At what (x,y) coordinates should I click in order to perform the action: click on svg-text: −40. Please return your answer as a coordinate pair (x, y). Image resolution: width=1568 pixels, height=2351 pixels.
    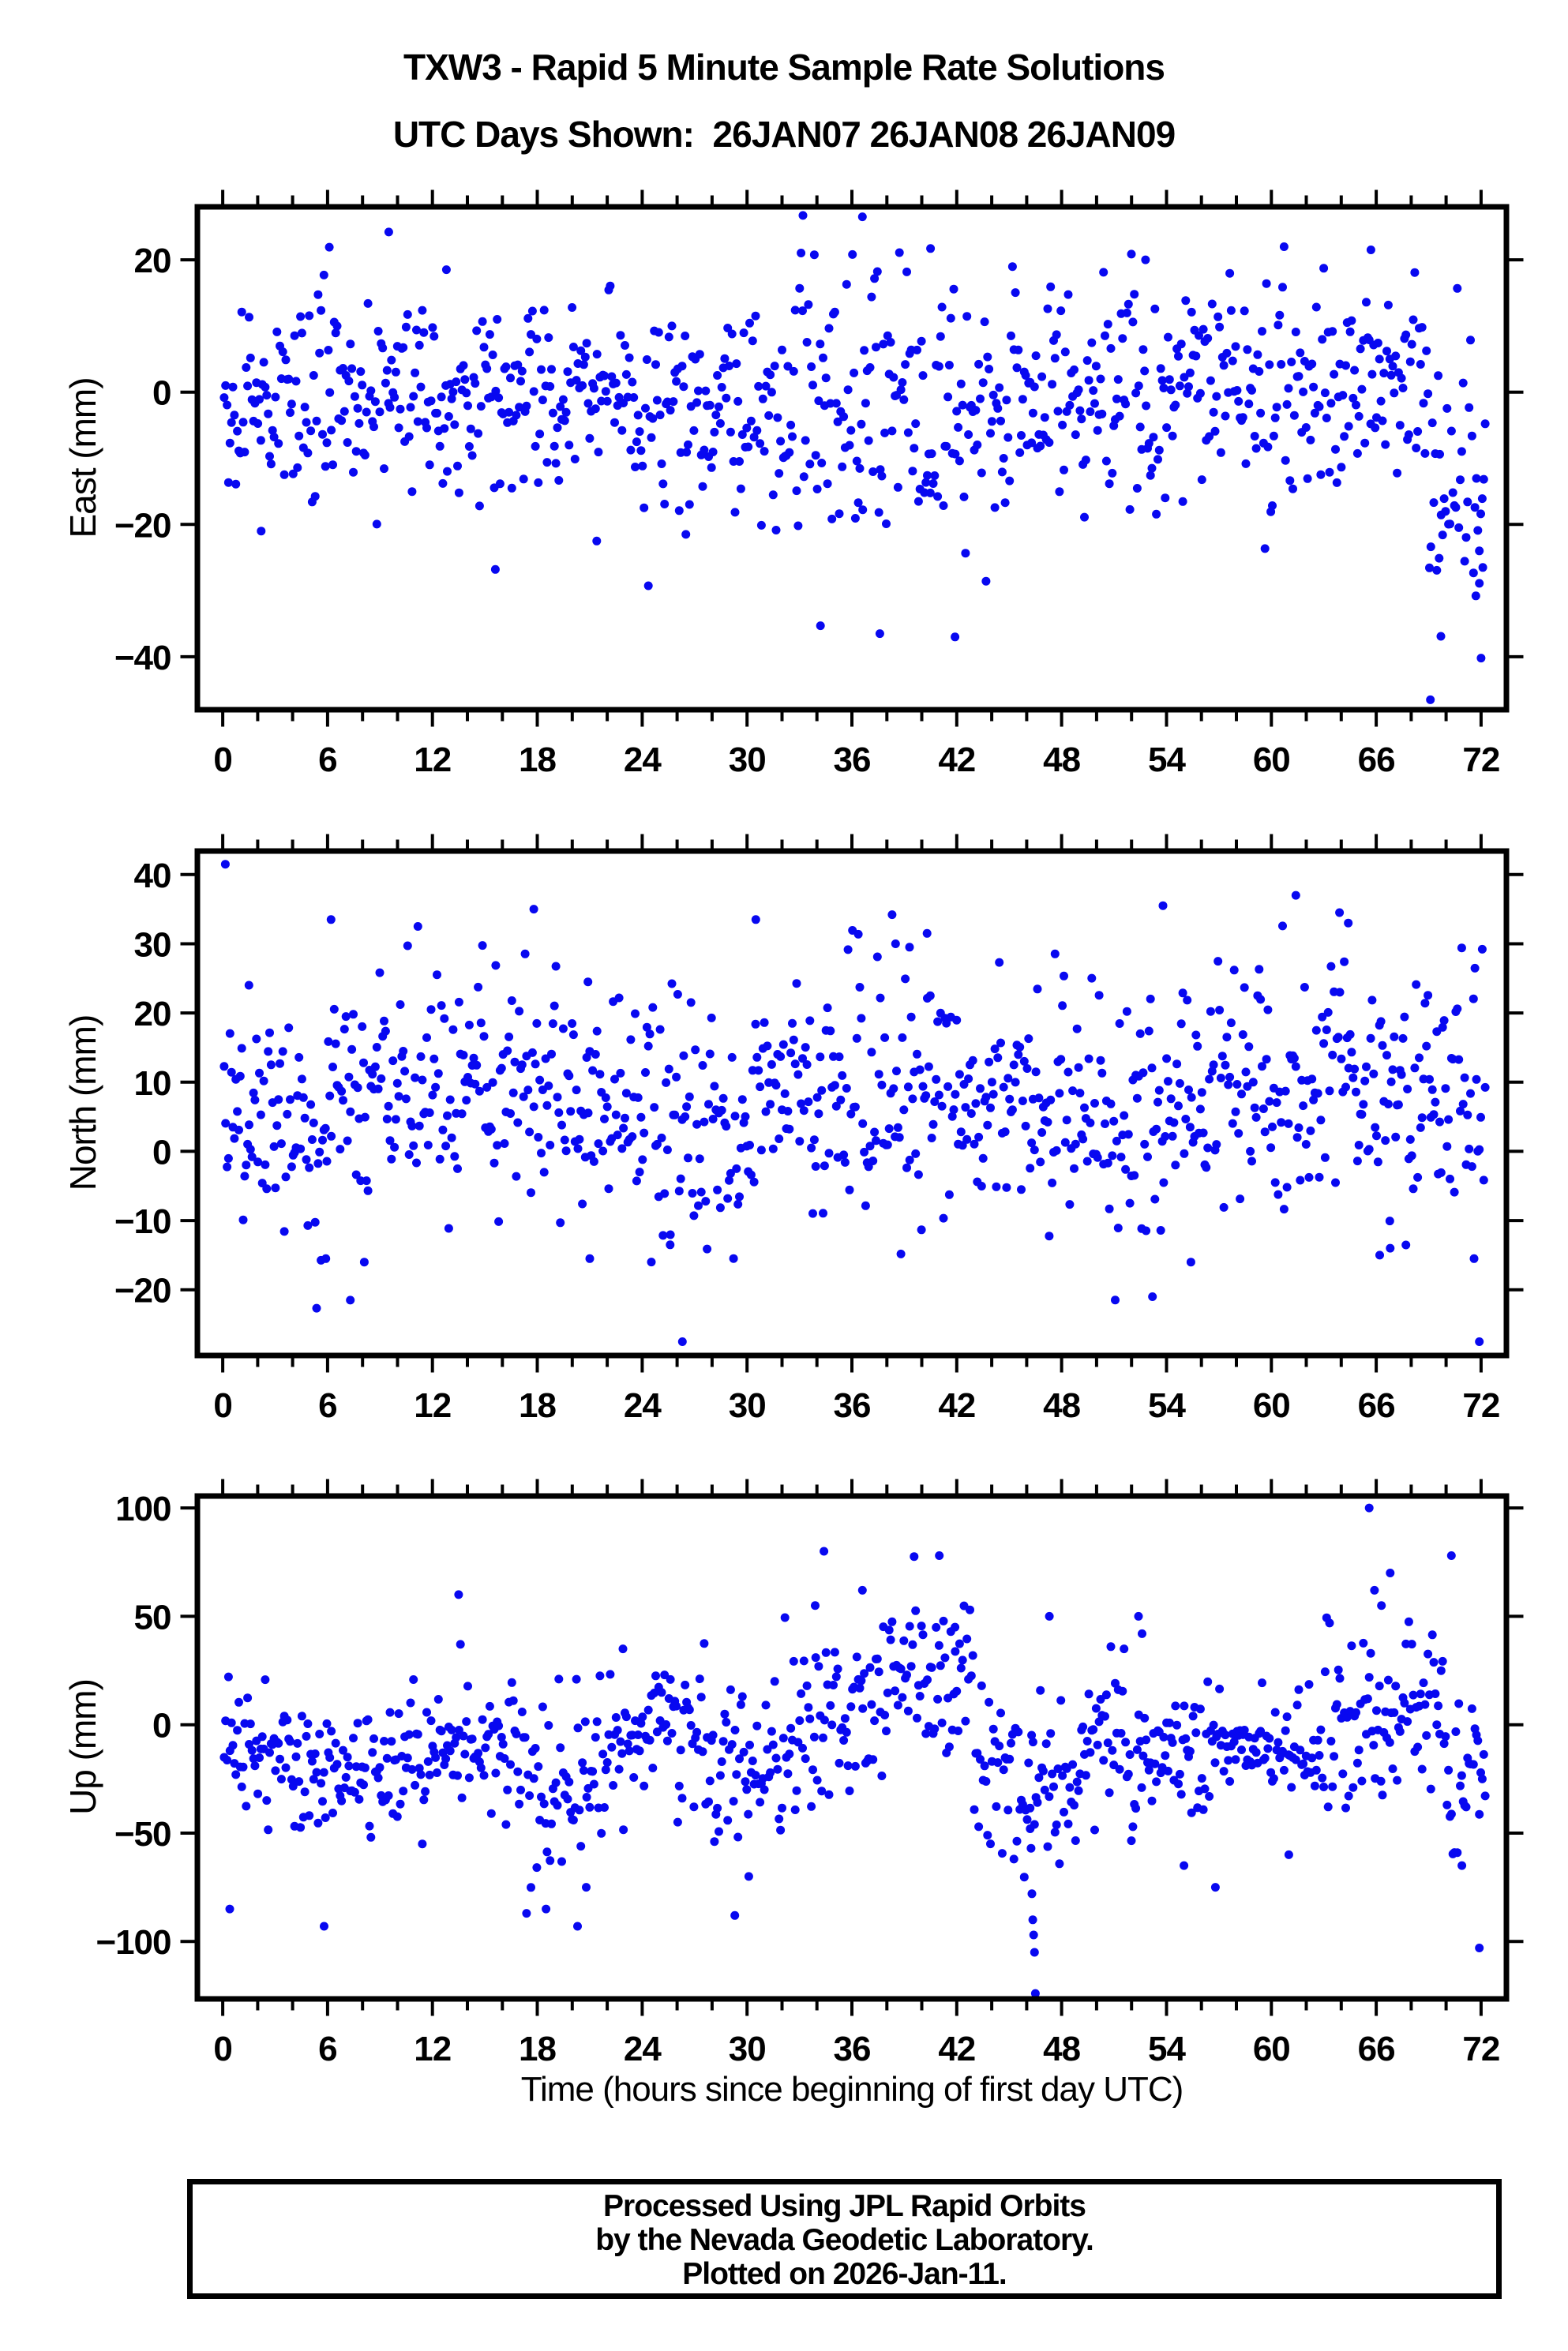
    Looking at the image, I should click on (142, 658).